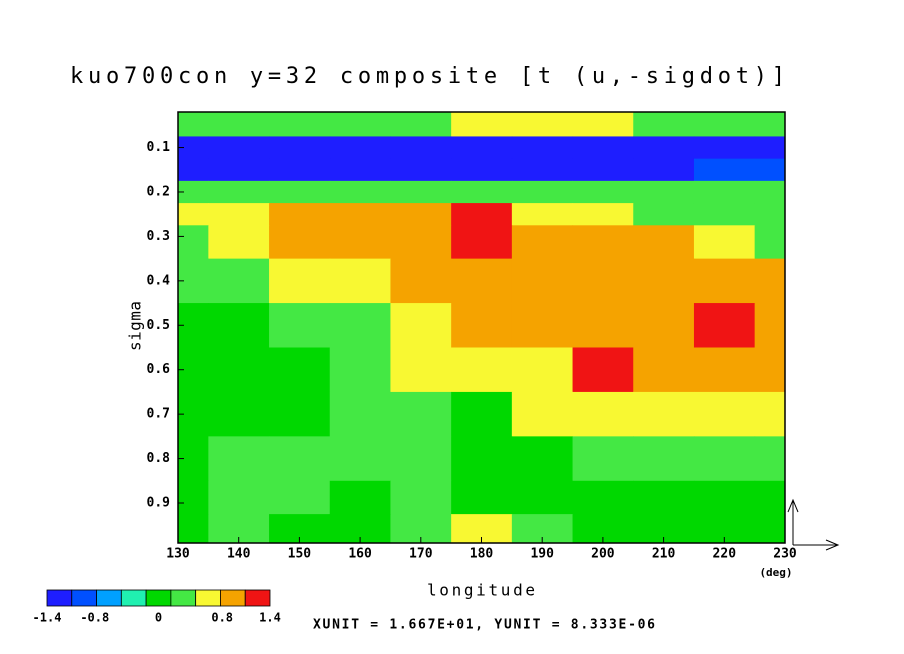 The image size is (904, 654). I want to click on x-tick-label: 130, so click(178, 554).